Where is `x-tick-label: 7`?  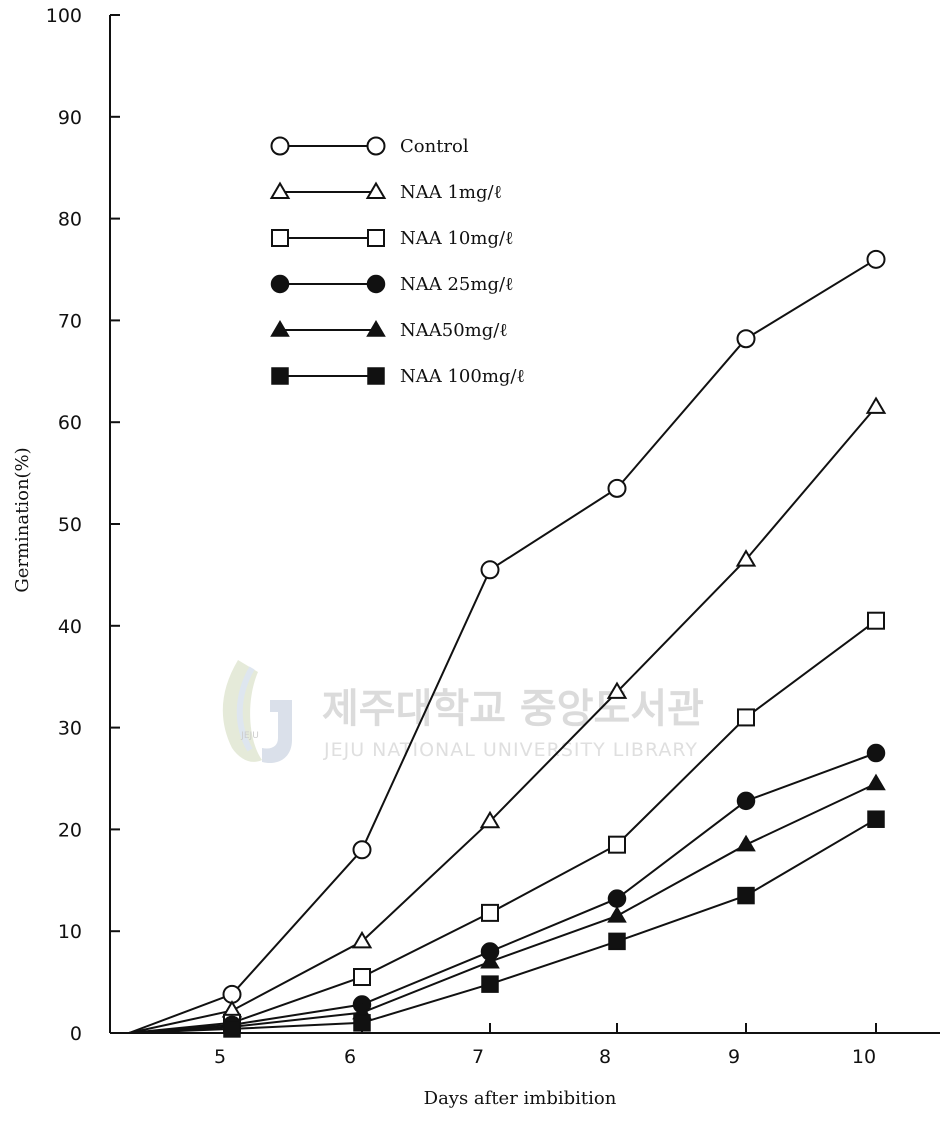
x-tick-label: 7 is located at coordinates (478, 1057).